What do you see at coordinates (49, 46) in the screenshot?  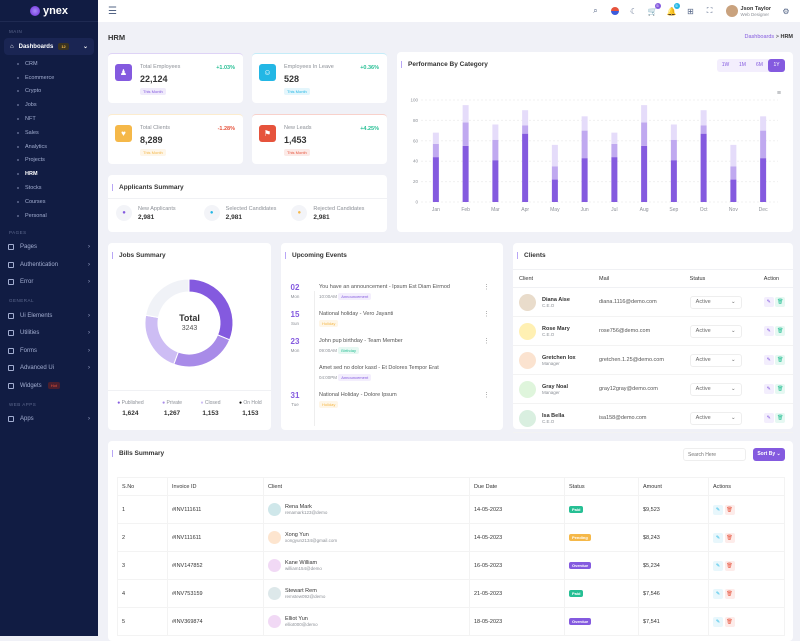 I see `sidebar-item-dashboards: ⌂ Dashboards 12 ⌄` at bounding box center [49, 46].